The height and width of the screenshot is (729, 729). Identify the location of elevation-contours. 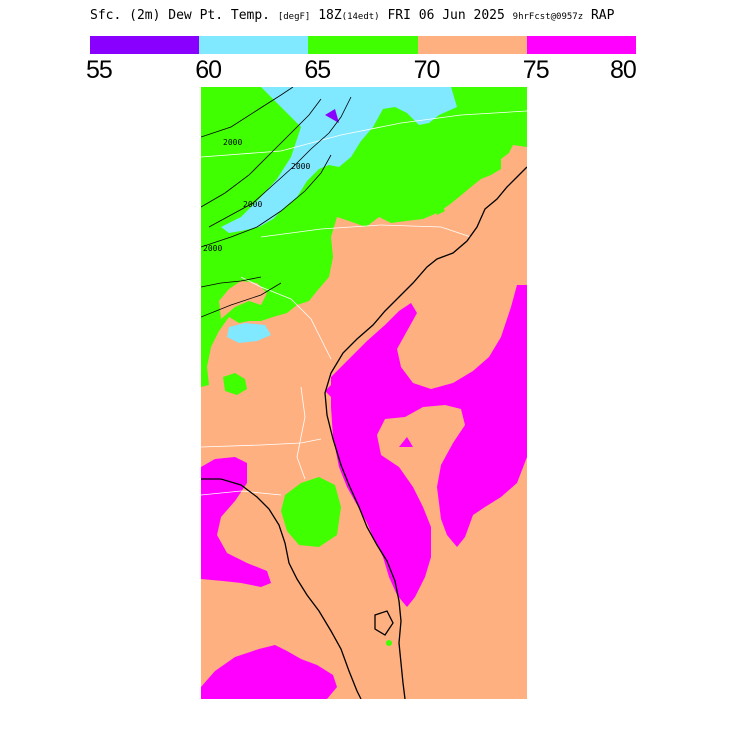
(276, 202).